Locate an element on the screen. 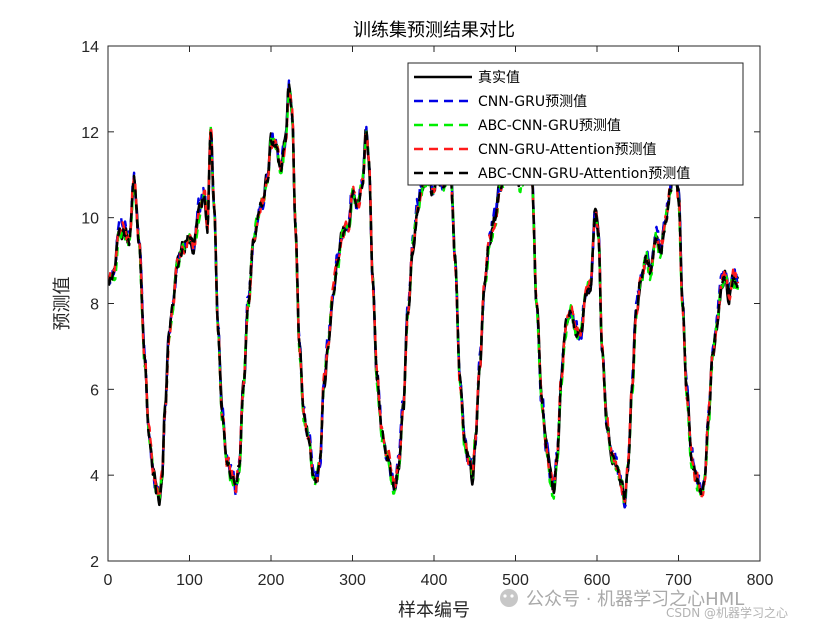 The image size is (840, 630). y-axis-title: 预测值 is located at coordinates (62, 304).